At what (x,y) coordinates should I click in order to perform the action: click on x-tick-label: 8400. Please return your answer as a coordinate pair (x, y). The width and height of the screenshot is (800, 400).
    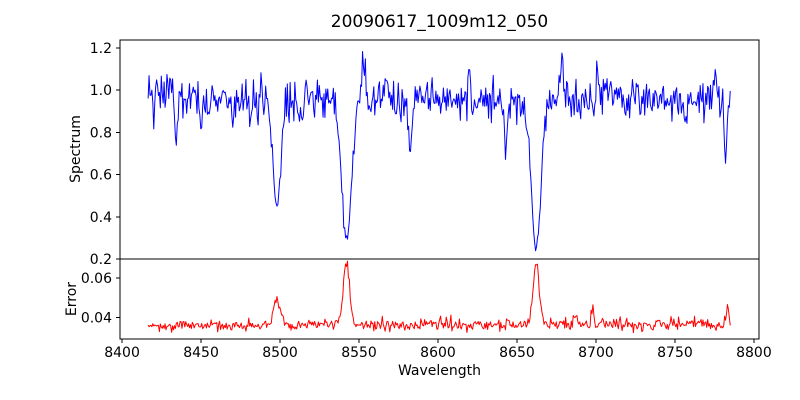
    Looking at the image, I should click on (122, 353).